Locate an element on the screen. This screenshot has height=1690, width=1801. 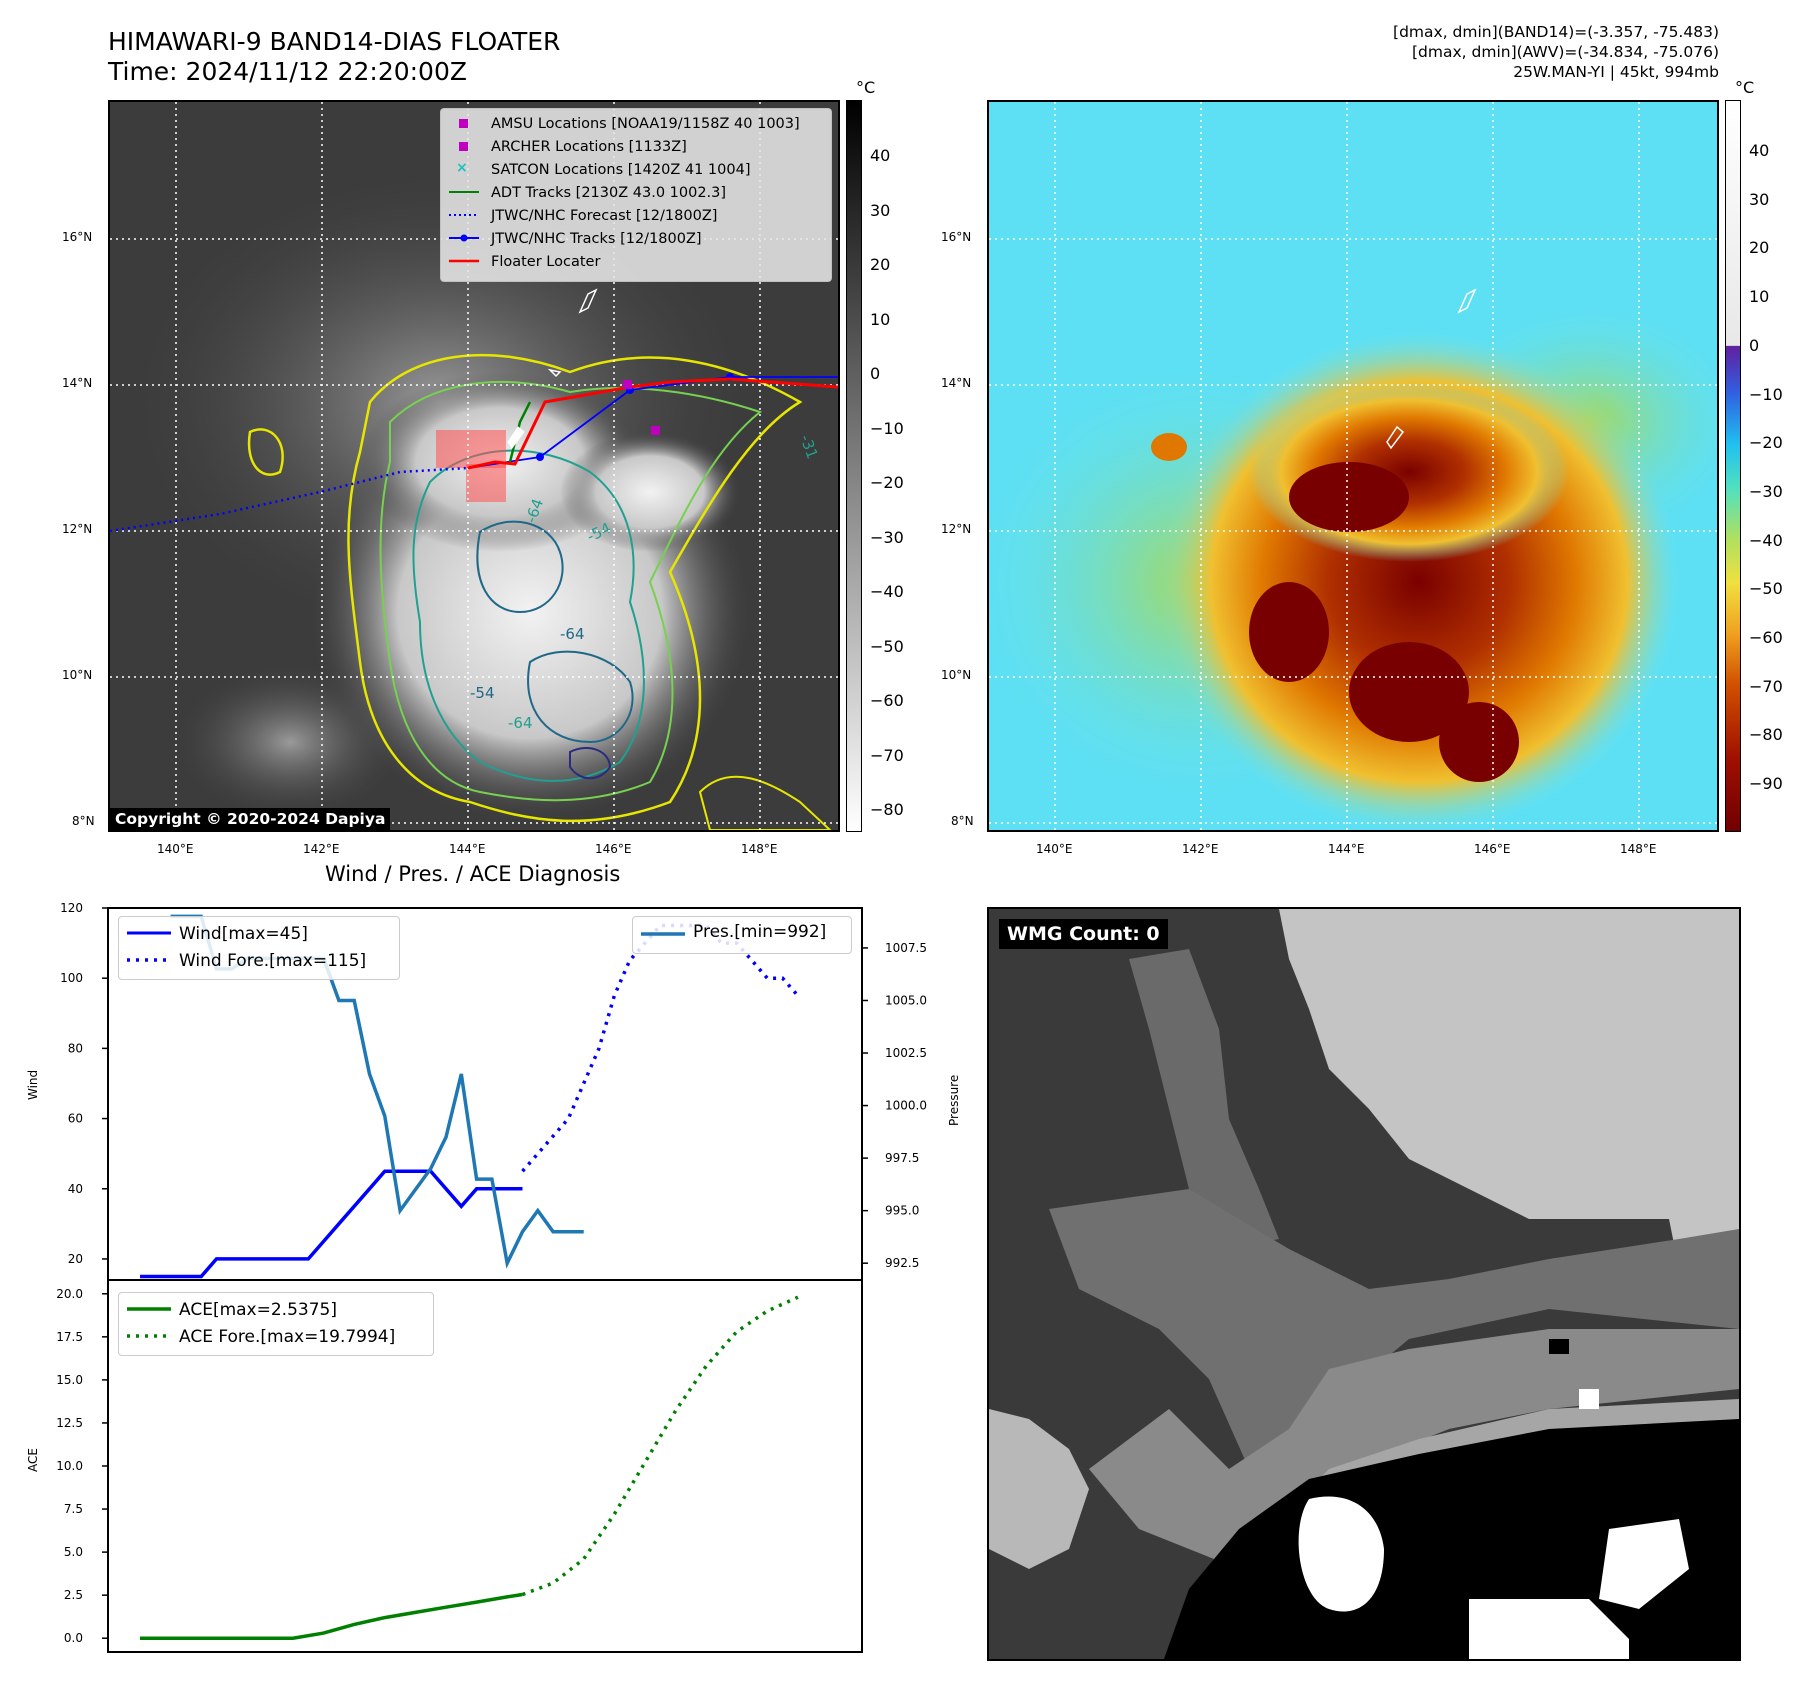
pressure-ytick-label: 1005.0 is located at coordinates (906, 1000).